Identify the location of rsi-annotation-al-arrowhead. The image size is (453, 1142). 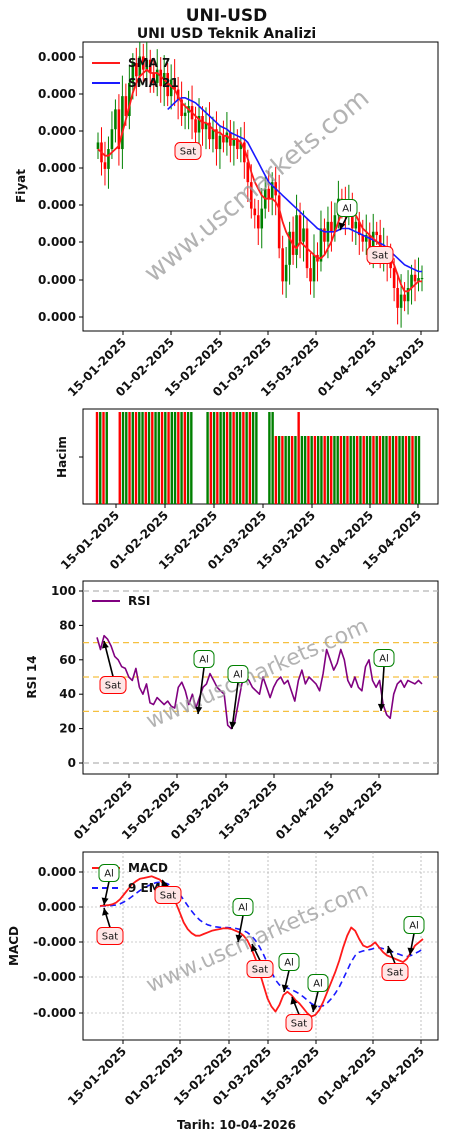
(233, 725).